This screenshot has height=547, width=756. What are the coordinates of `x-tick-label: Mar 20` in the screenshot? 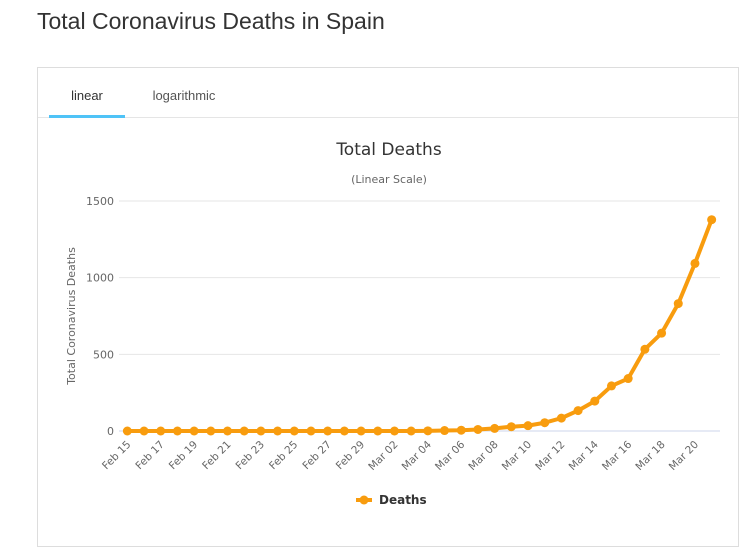 It's located at (684, 456).